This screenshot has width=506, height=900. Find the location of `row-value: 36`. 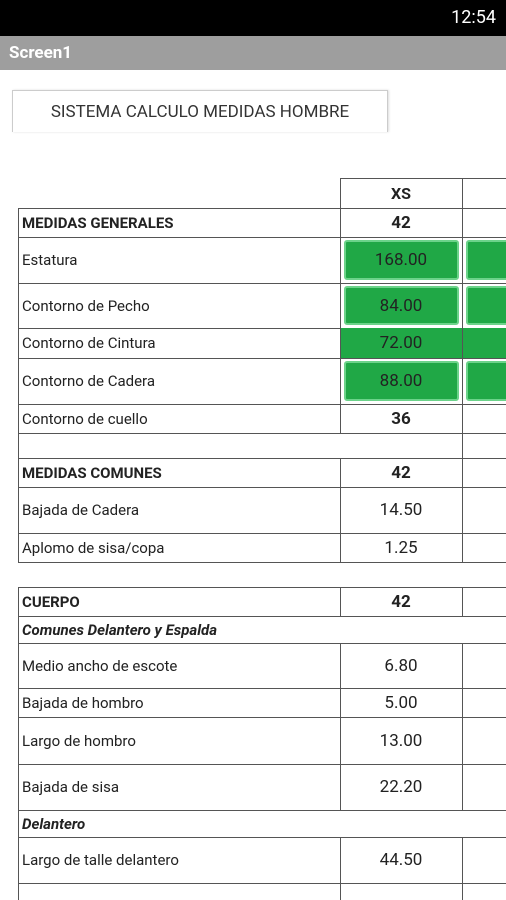

row-value: 36 is located at coordinates (401, 418).